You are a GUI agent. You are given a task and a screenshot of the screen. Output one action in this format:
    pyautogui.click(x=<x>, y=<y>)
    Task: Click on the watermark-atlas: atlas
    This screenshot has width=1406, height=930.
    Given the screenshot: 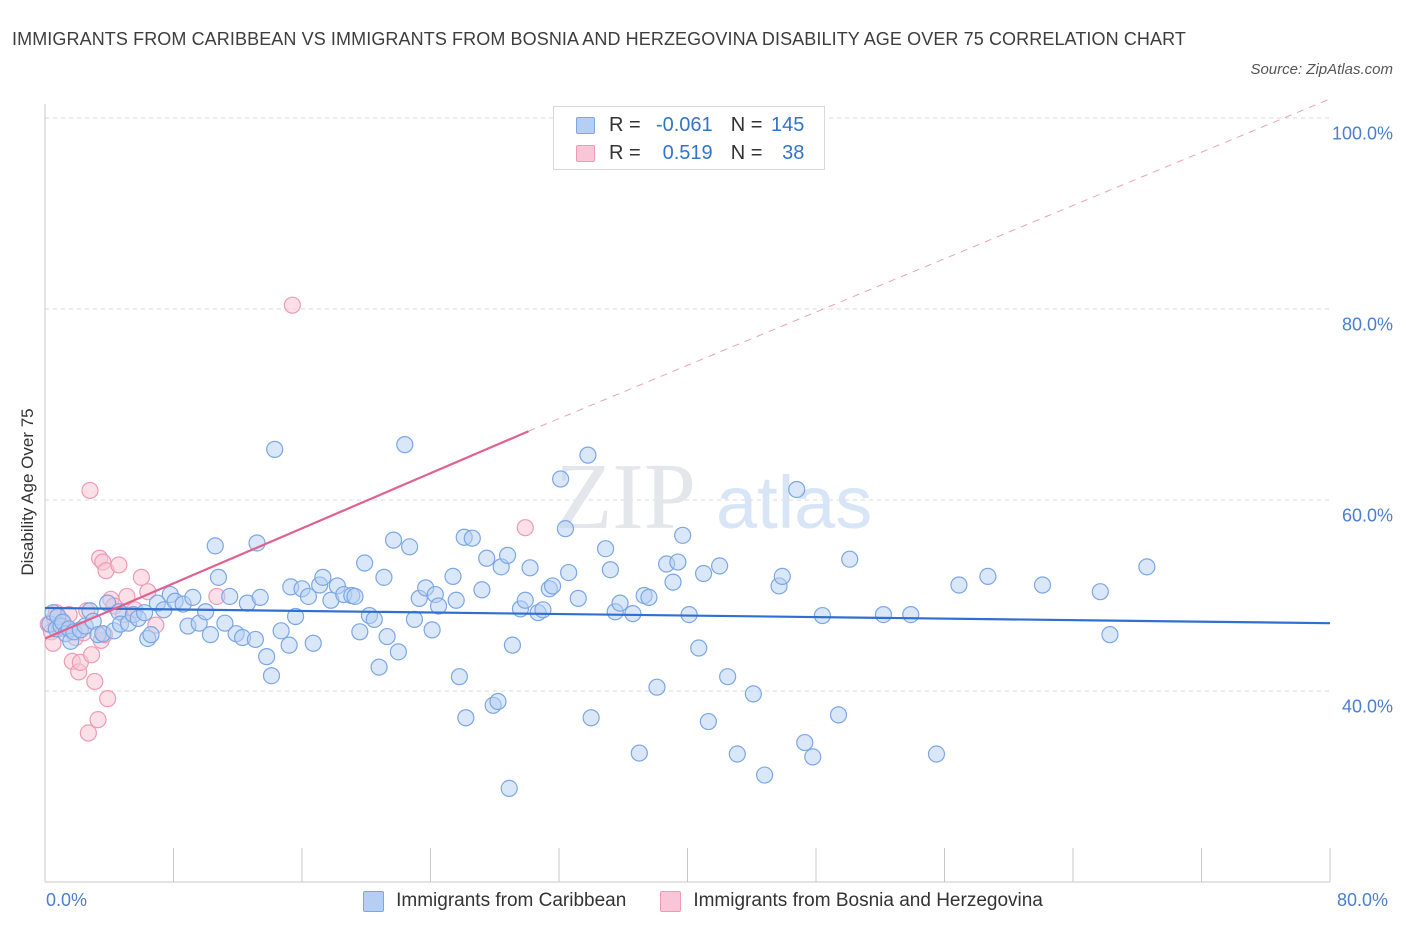 What is the action you would take?
    pyautogui.click(x=794, y=502)
    